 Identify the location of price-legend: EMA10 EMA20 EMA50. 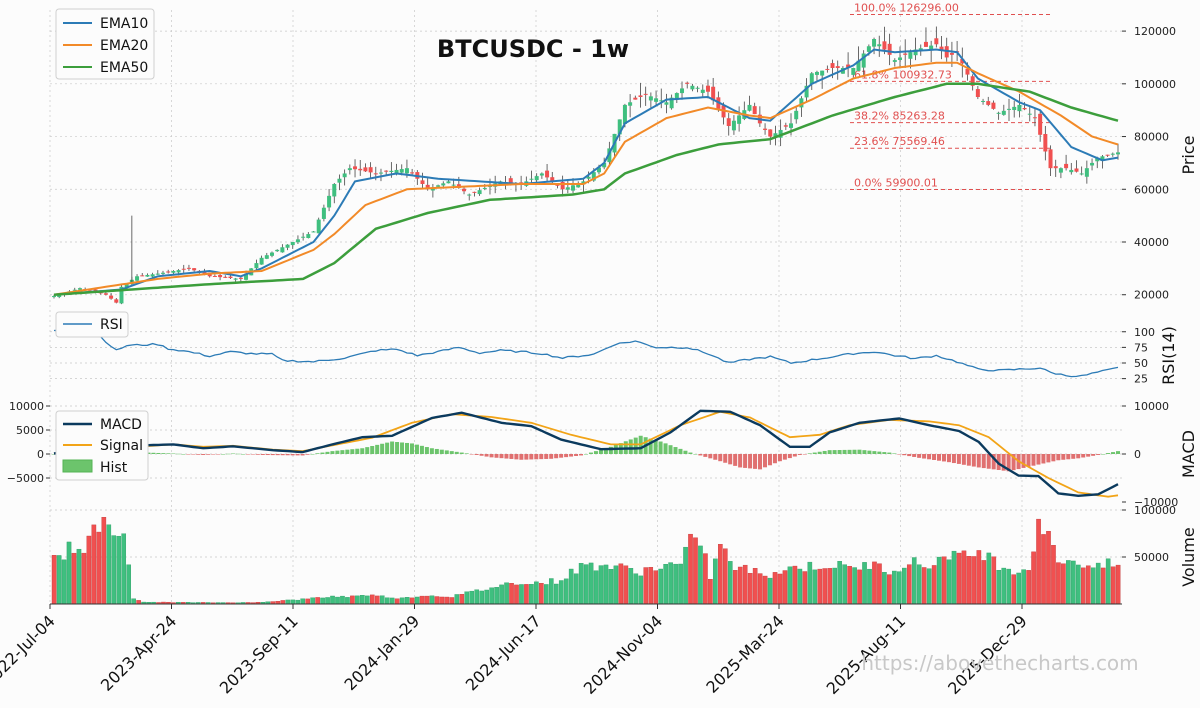
(105, 44).